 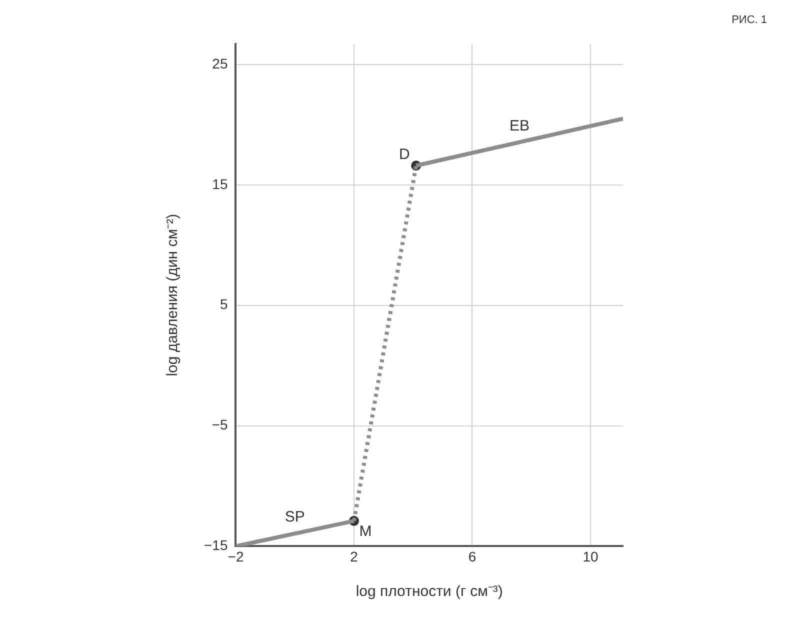 What do you see at coordinates (224, 304) in the screenshot?
I see `y-tick-label: 5` at bounding box center [224, 304].